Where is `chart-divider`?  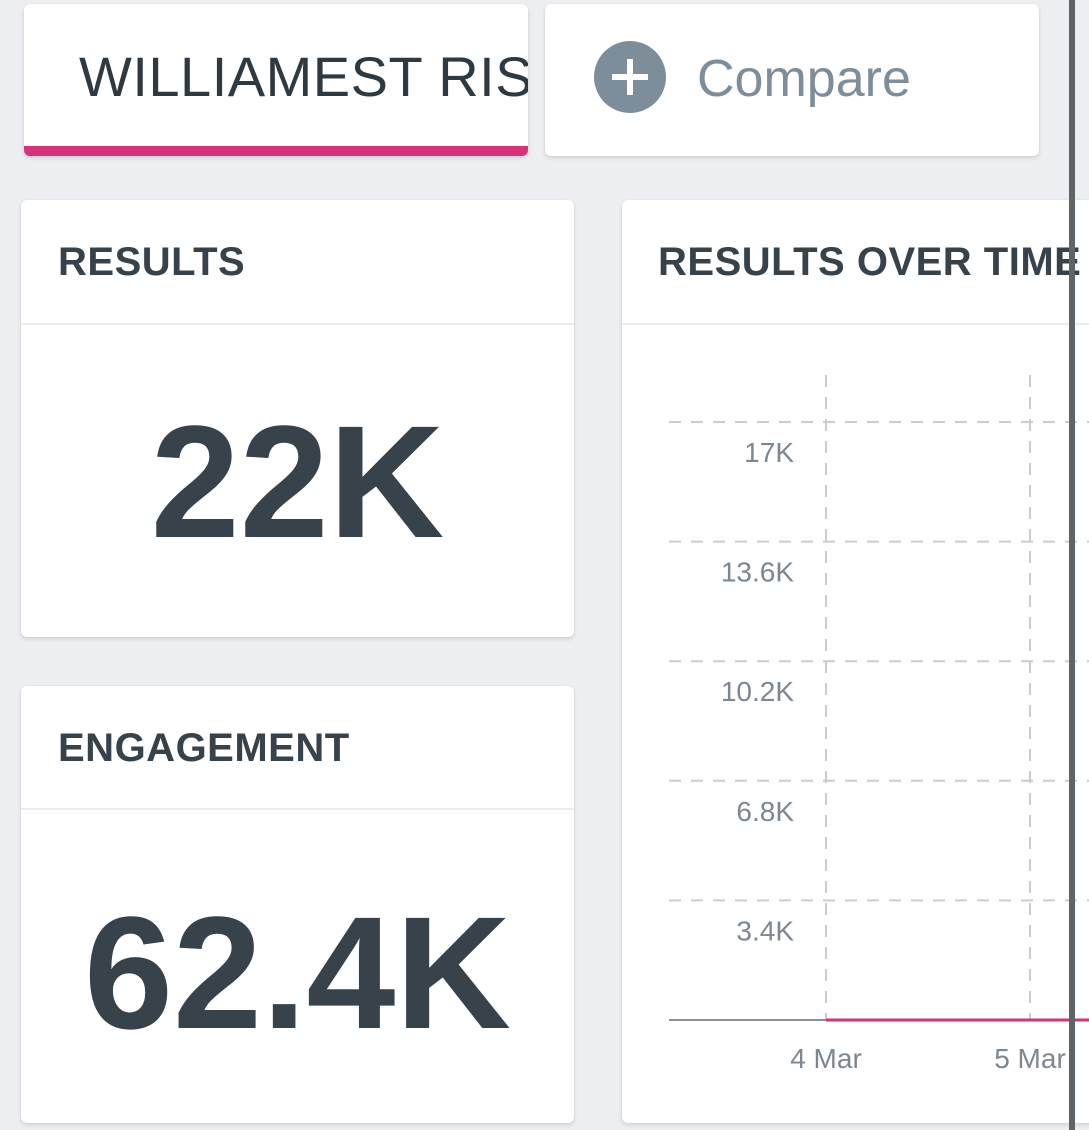 chart-divider is located at coordinates (855, 324).